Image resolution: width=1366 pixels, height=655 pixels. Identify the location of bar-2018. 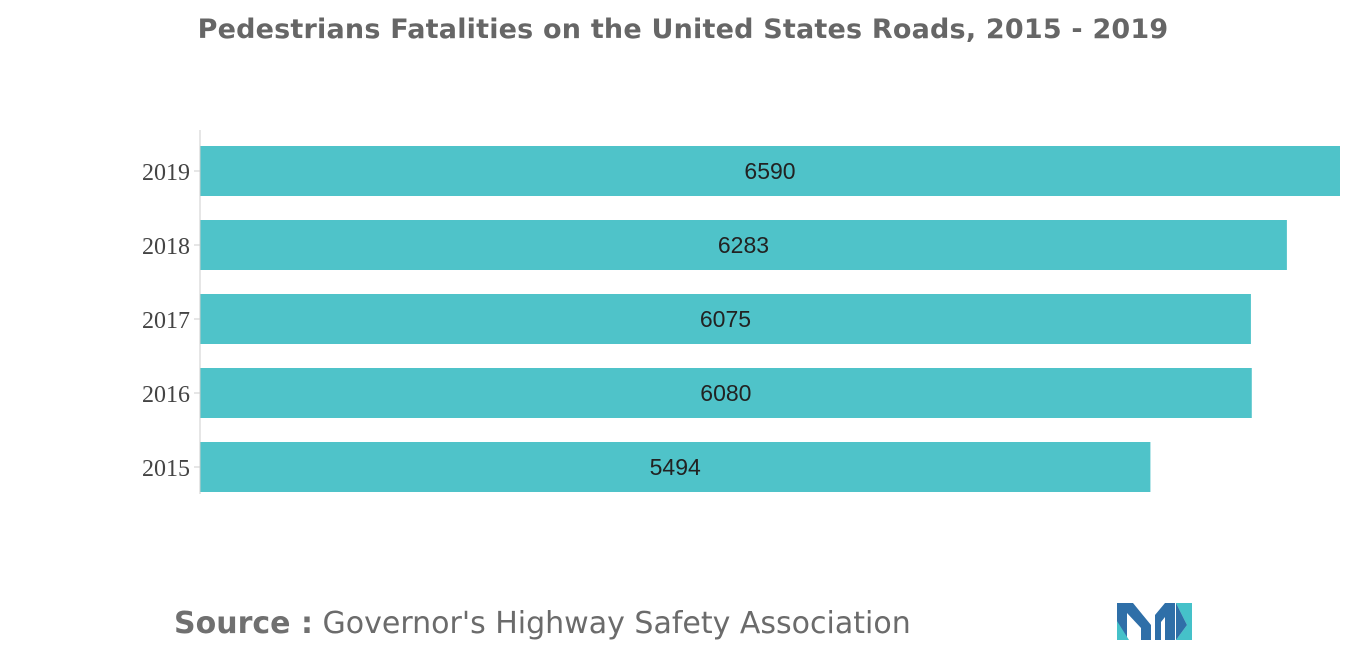
(743, 245).